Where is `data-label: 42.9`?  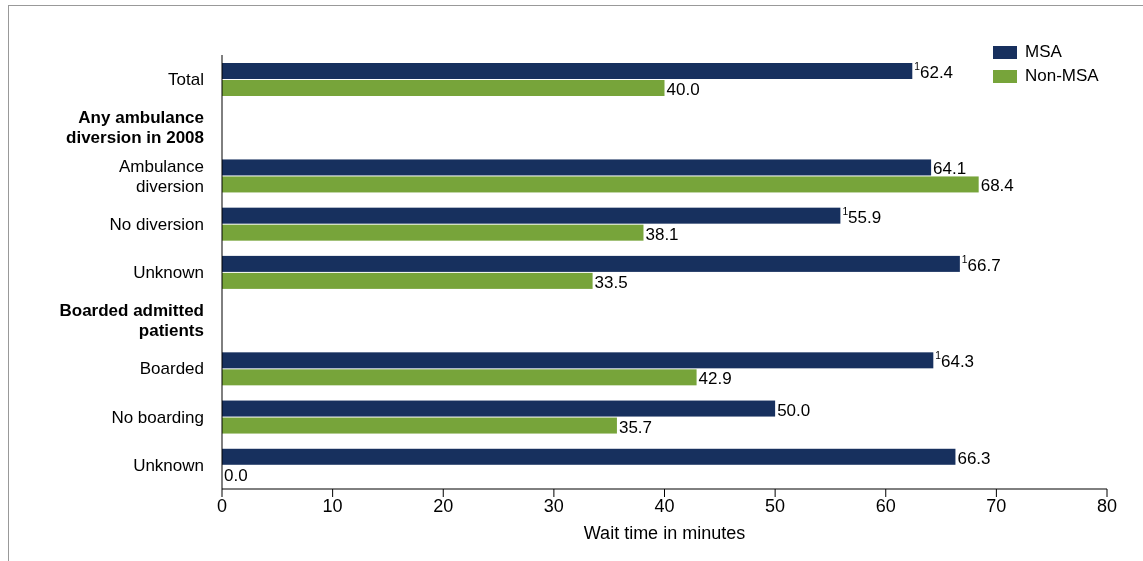 data-label: 42.9 is located at coordinates (715, 378).